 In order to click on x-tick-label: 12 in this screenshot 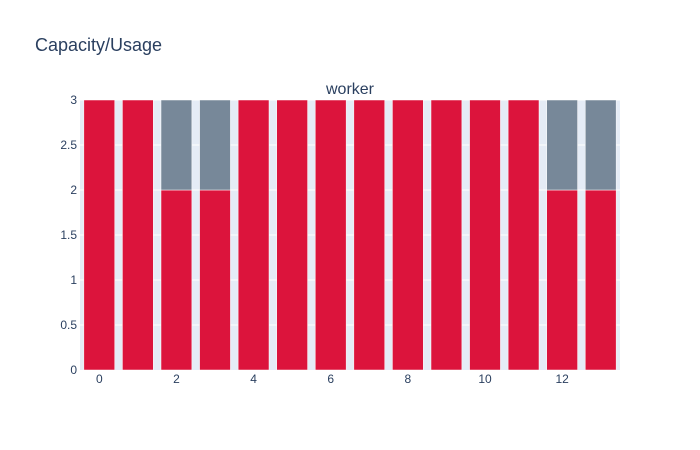, I will do `click(562, 379)`.